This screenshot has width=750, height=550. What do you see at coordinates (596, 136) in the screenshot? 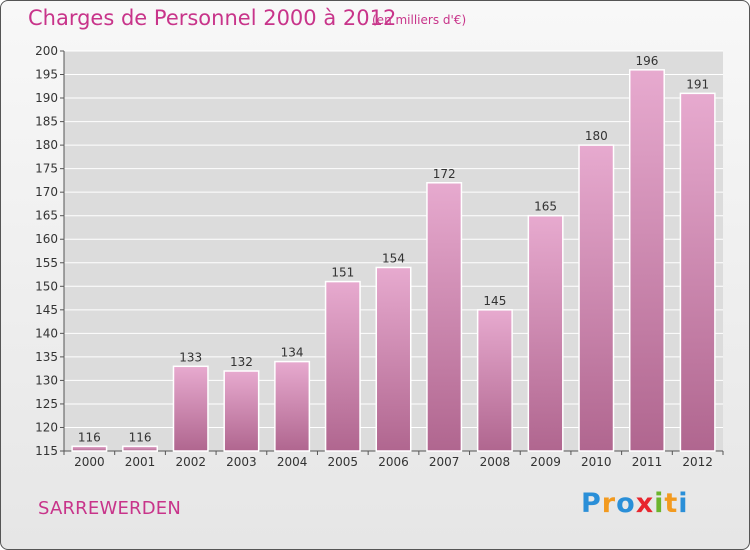
I see `data-label: 180` at bounding box center [596, 136].